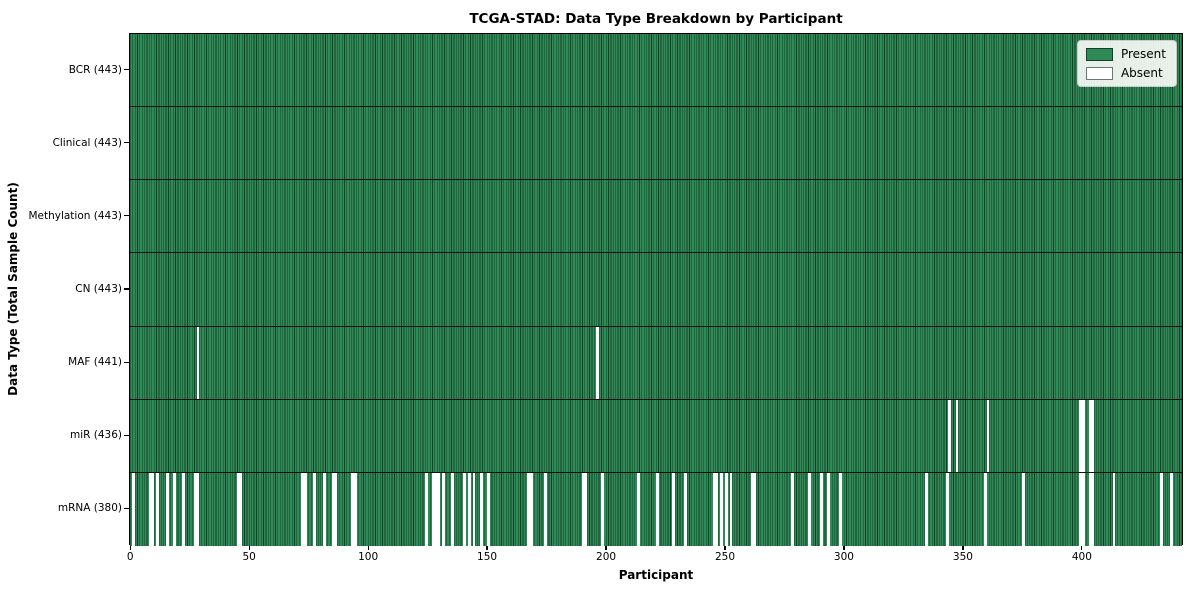 The image size is (1200, 600). I want to click on x-tick-label-250: 250, so click(725, 557).